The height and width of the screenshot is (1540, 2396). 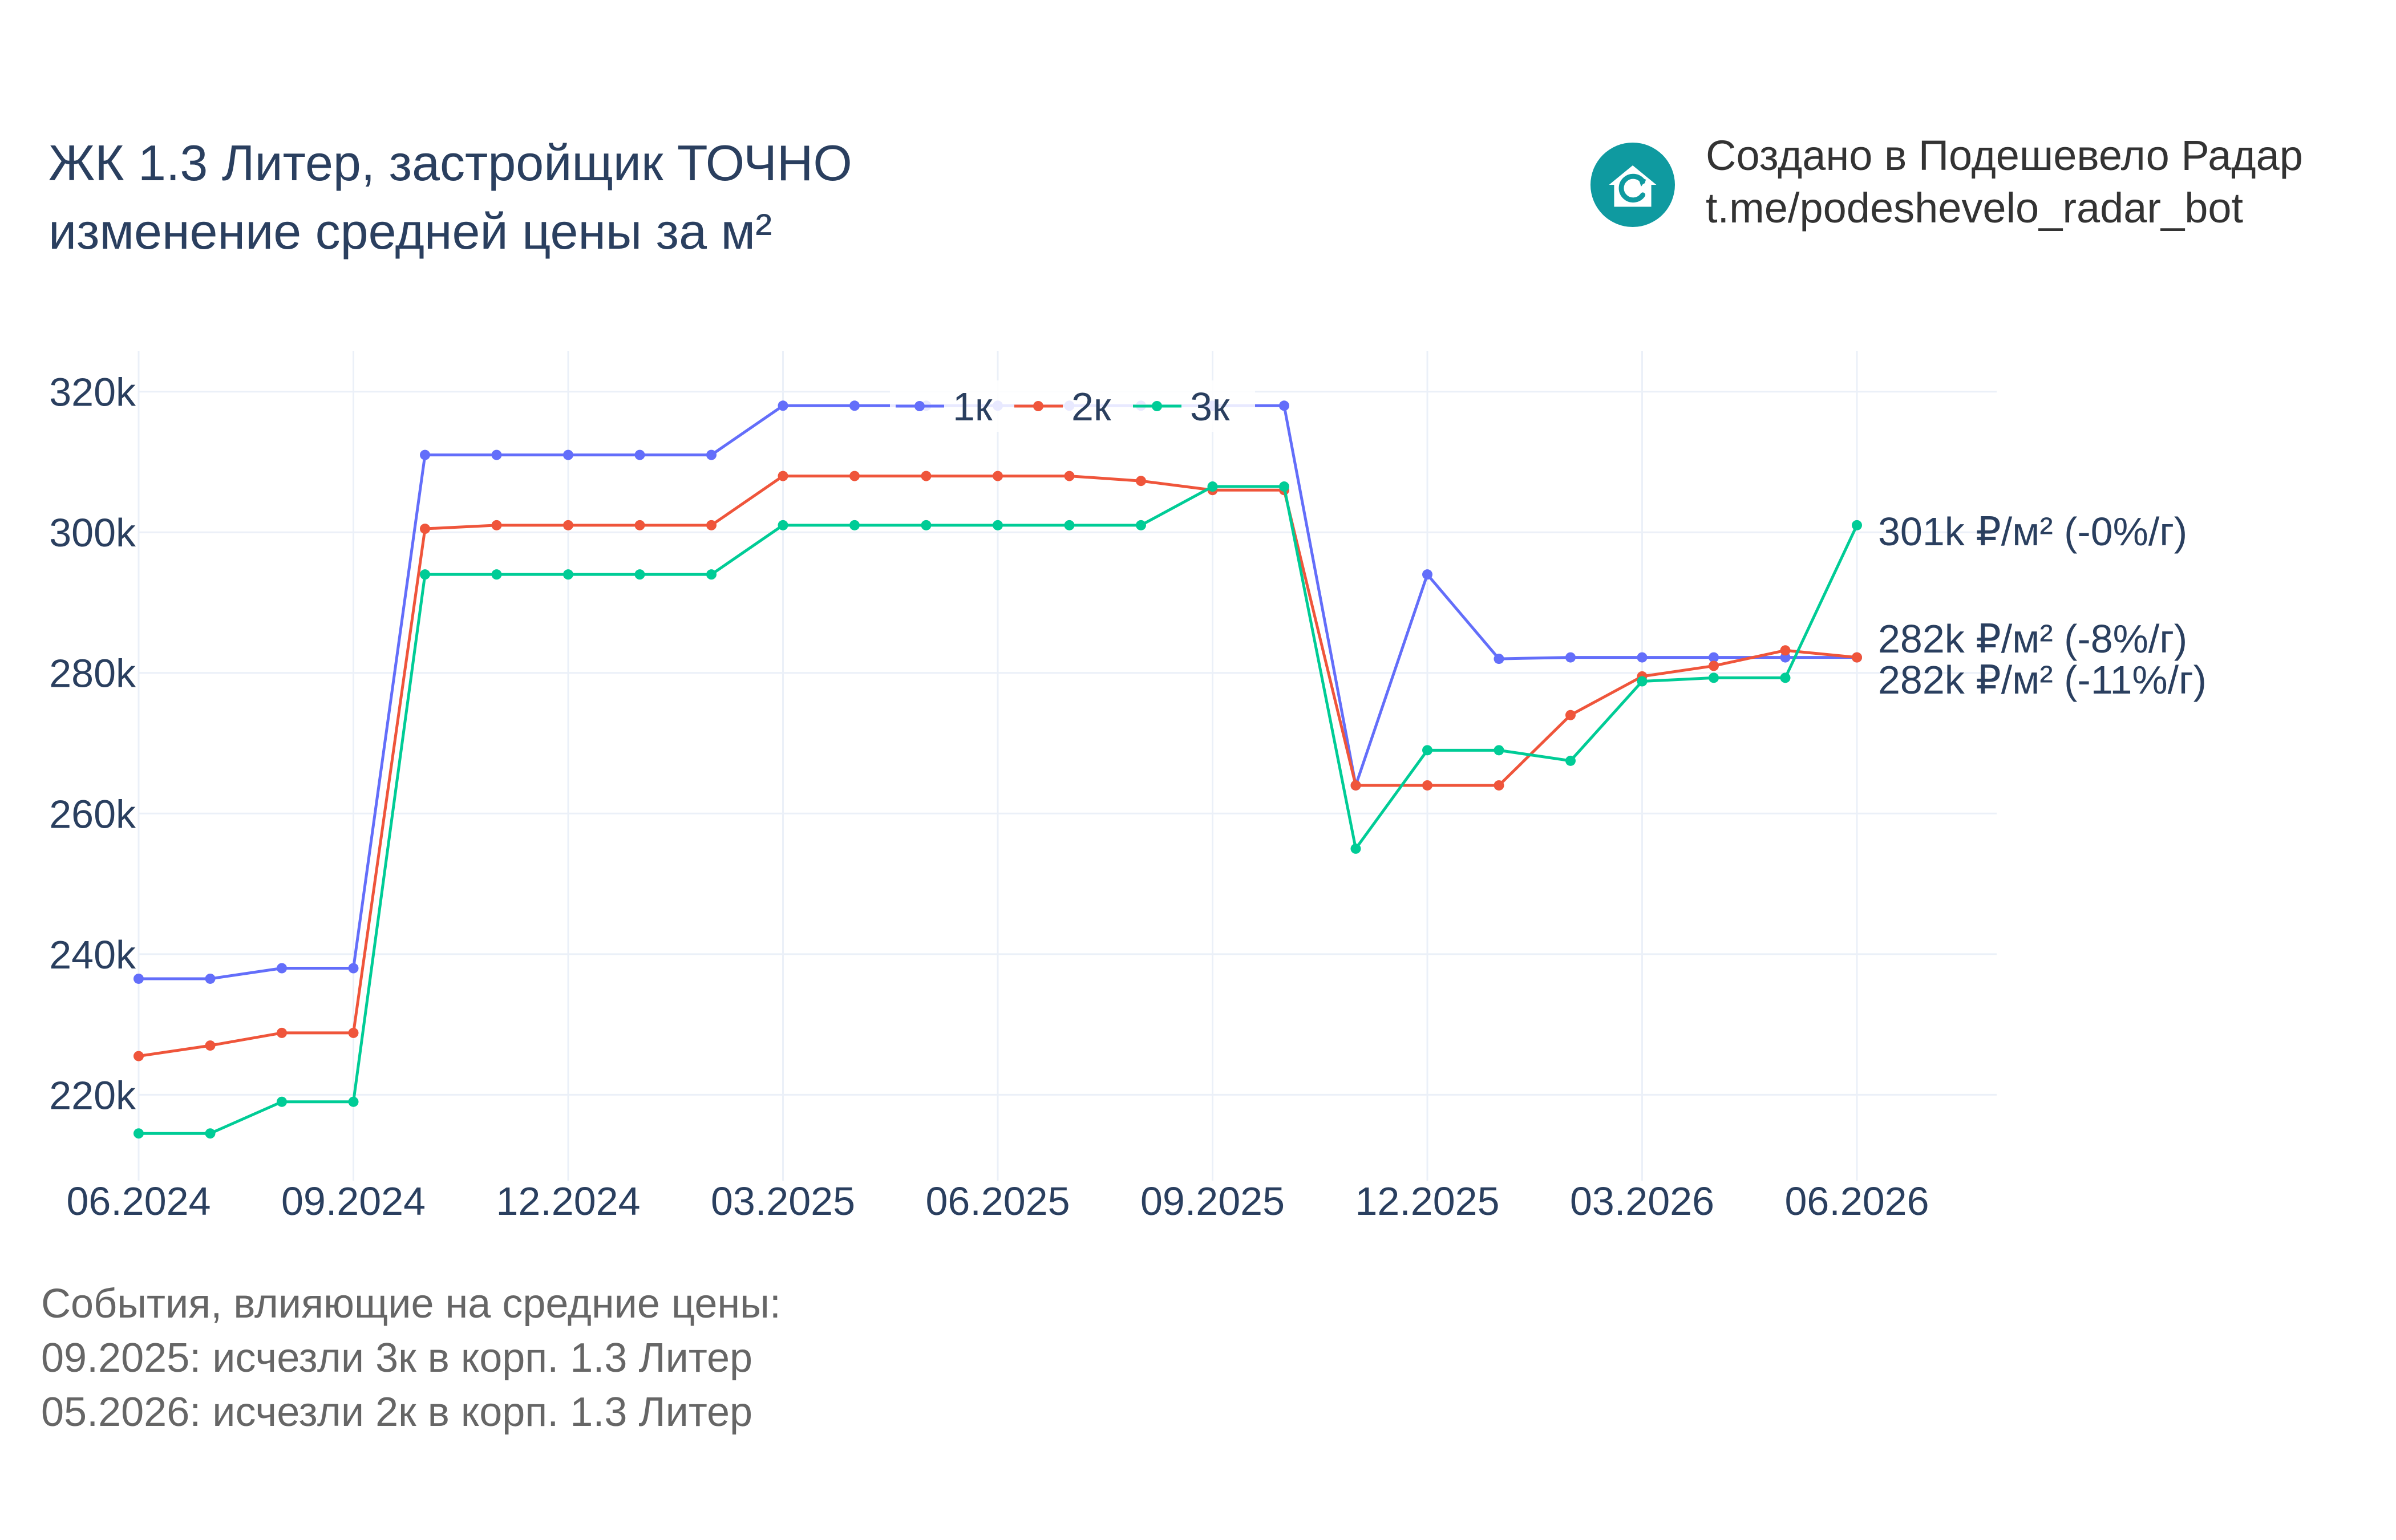 I want to click on x-tick-label: 12.2025, so click(x=1427, y=1201).